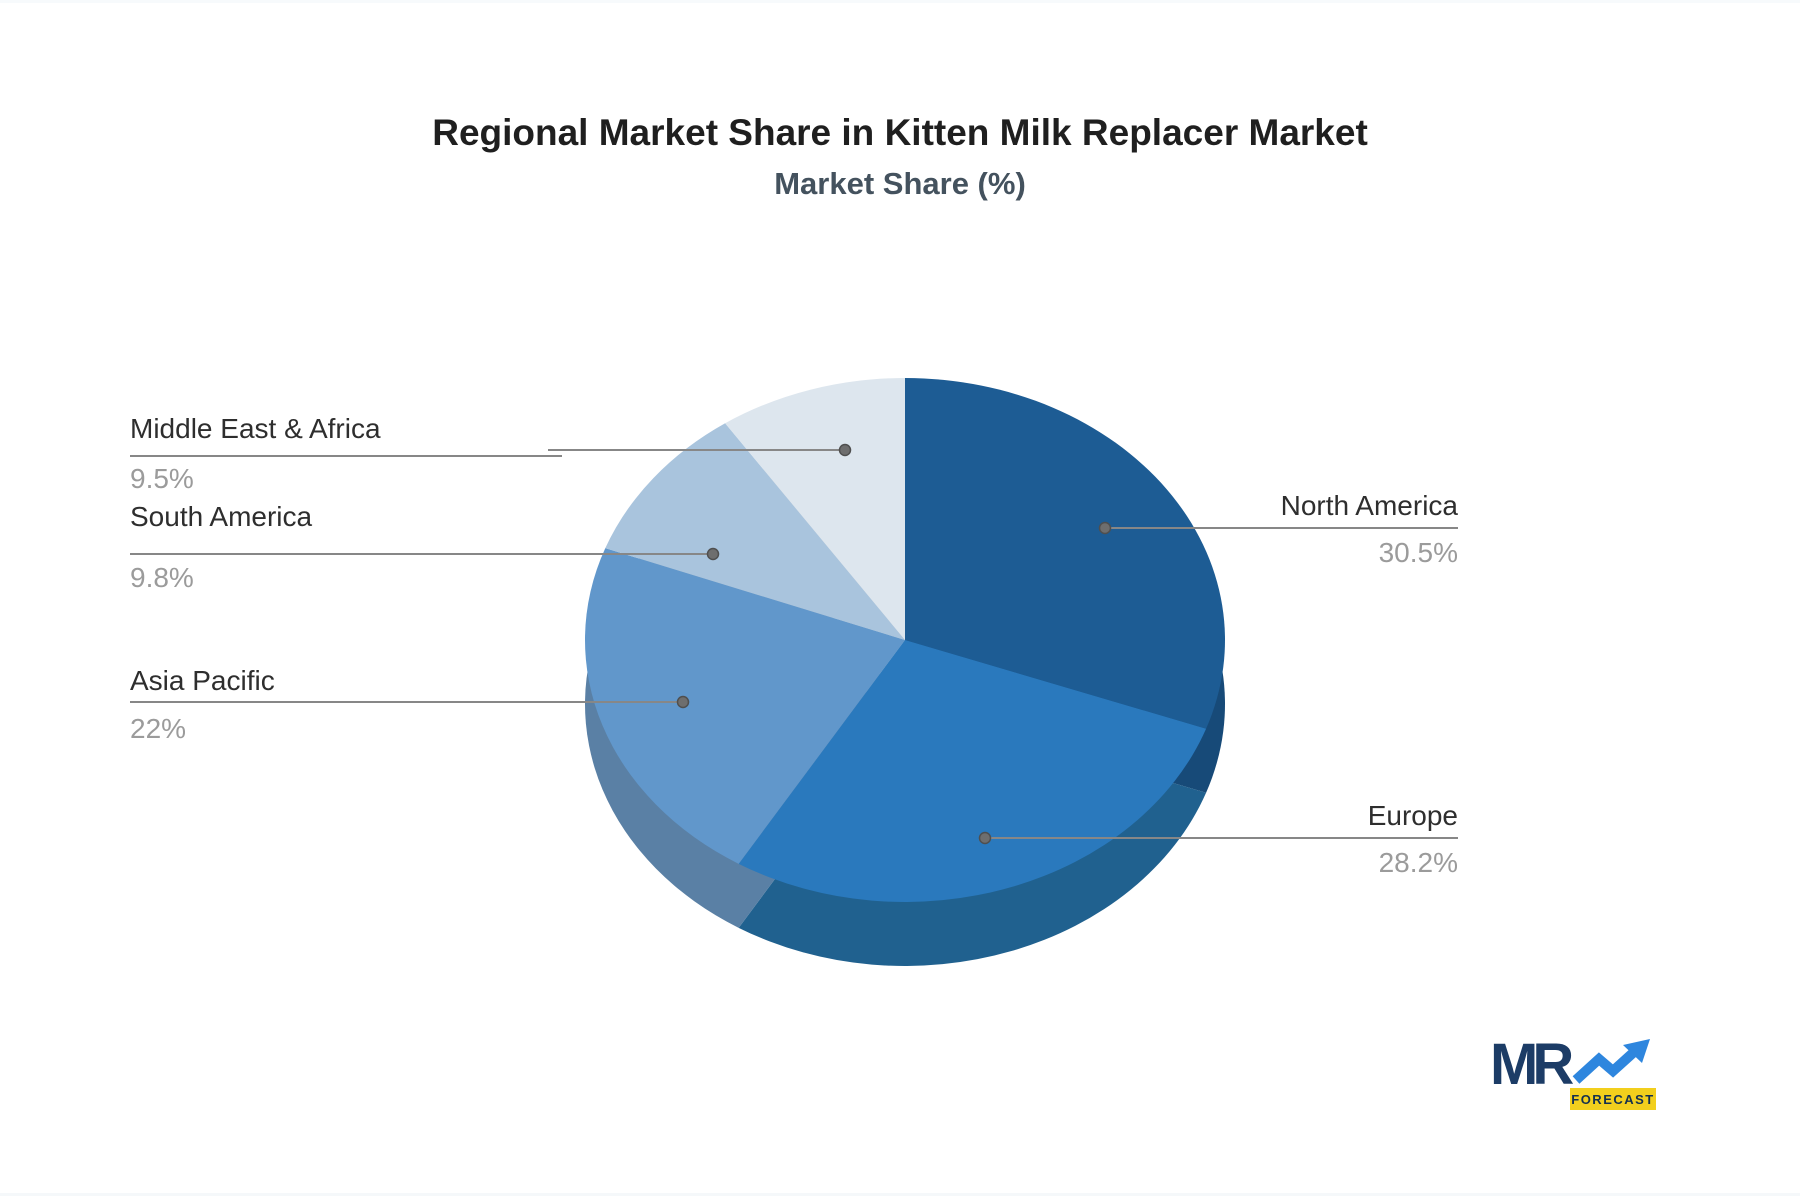 This screenshot has width=1800, height=1196. Describe the element at coordinates (162, 478) in the screenshot. I see `value-middle-east-africa: 9.5%` at that location.